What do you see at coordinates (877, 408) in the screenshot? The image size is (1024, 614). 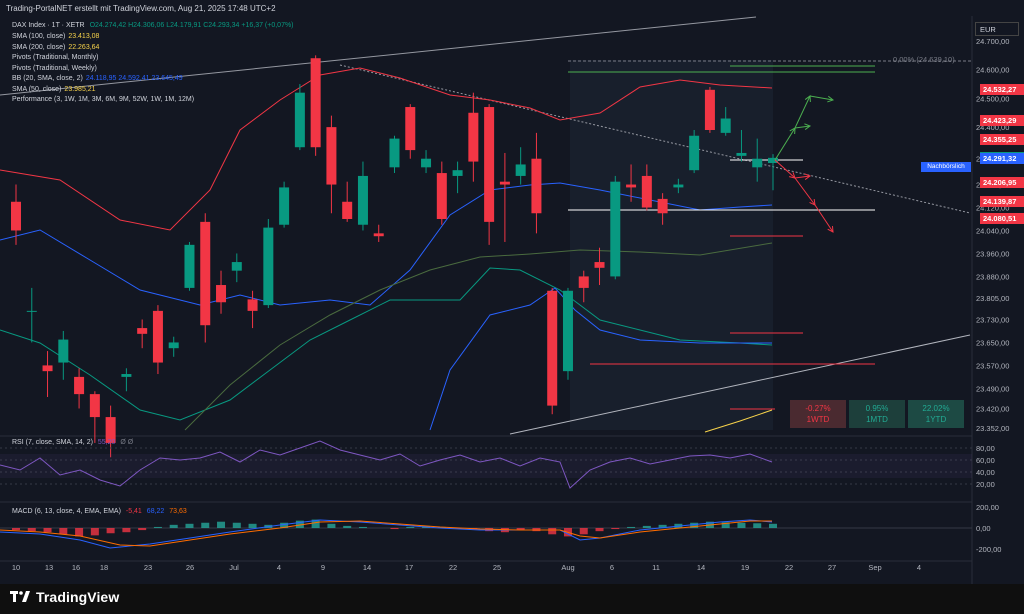 I see `performance-value: 0.95%` at bounding box center [877, 408].